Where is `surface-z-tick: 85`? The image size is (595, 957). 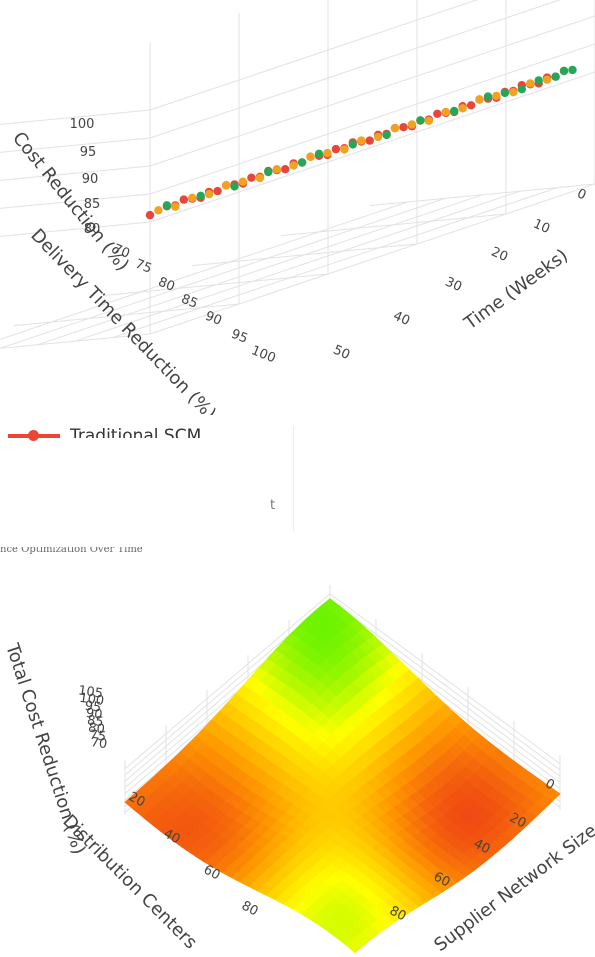
surface-z-tick: 85 is located at coordinates (95, 721).